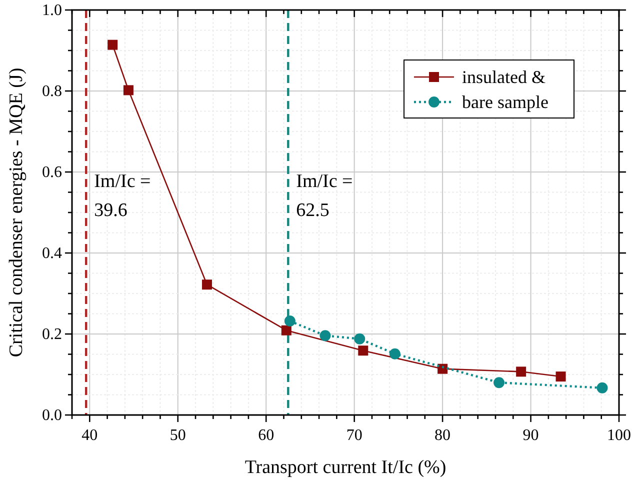  Describe the element at coordinates (90, 435) in the screenshot. I see `x-tick-label: 40` at that location.